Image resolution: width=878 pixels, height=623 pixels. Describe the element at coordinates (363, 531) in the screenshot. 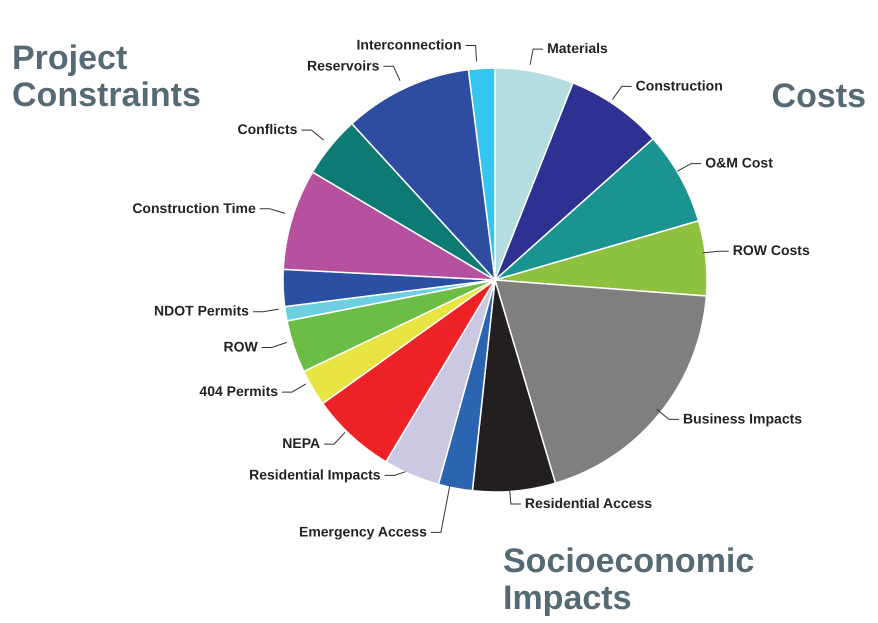

I see `slice-label: Emergency Access` at that location.